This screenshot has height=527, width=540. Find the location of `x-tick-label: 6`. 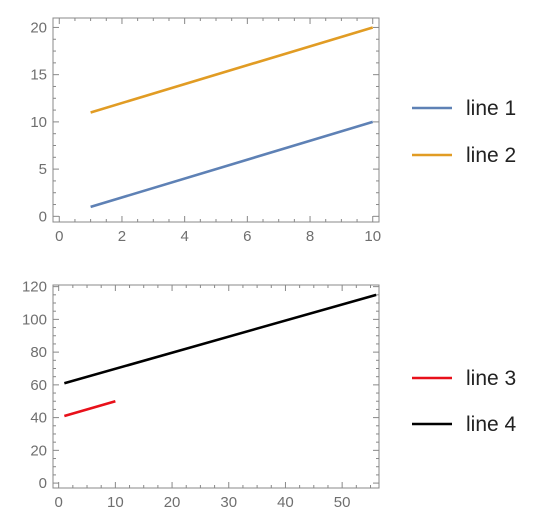

x-tick-label: 6 is located at coordinates (247, 236).